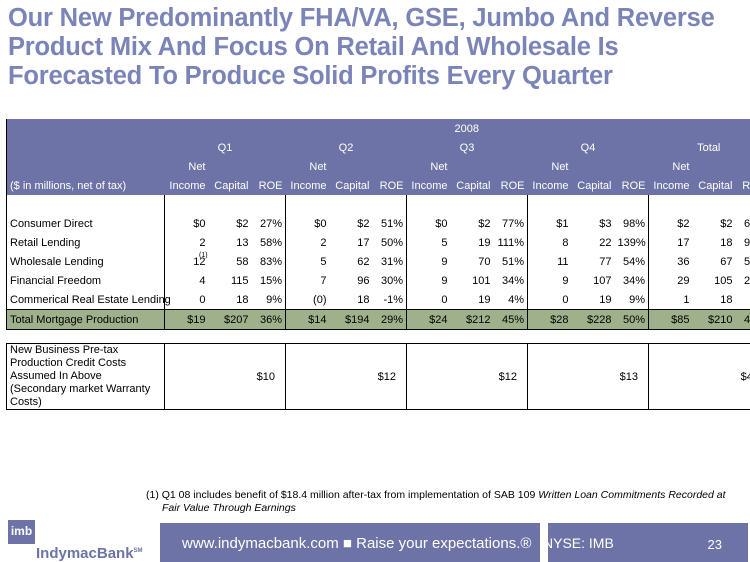 This screenshot has width=750, height=562. Describe the element at coordinates (225, 376) in the screenshot. I see `credit-costs-q1: $10` at that location.